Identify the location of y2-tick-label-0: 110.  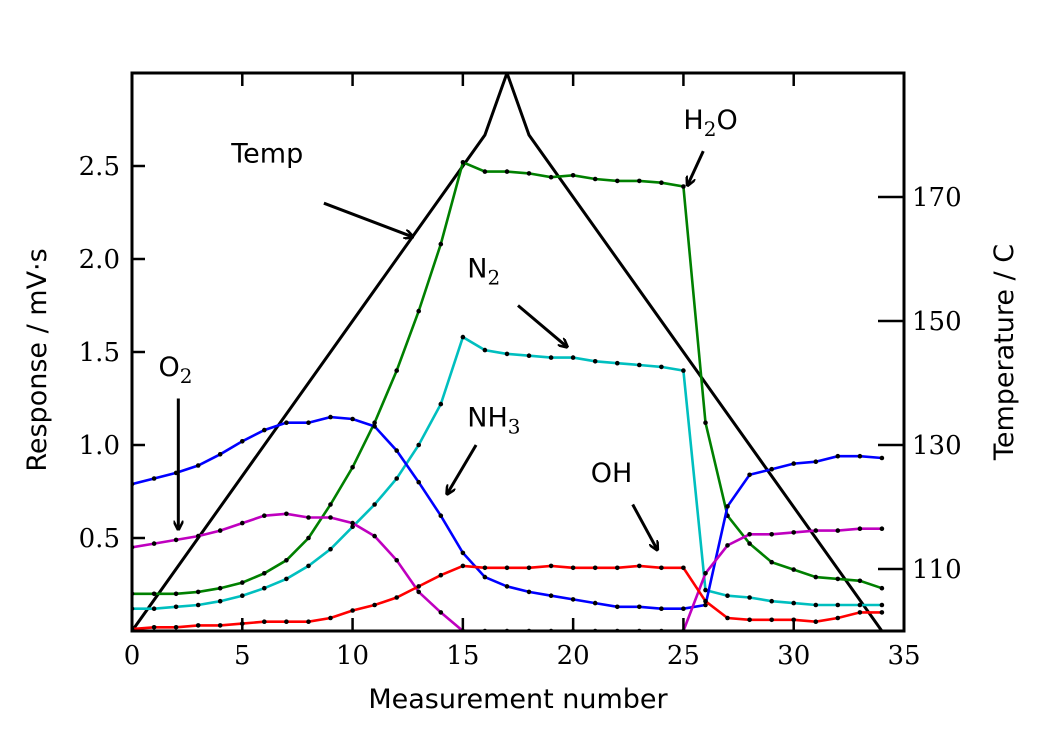
(937, 570).